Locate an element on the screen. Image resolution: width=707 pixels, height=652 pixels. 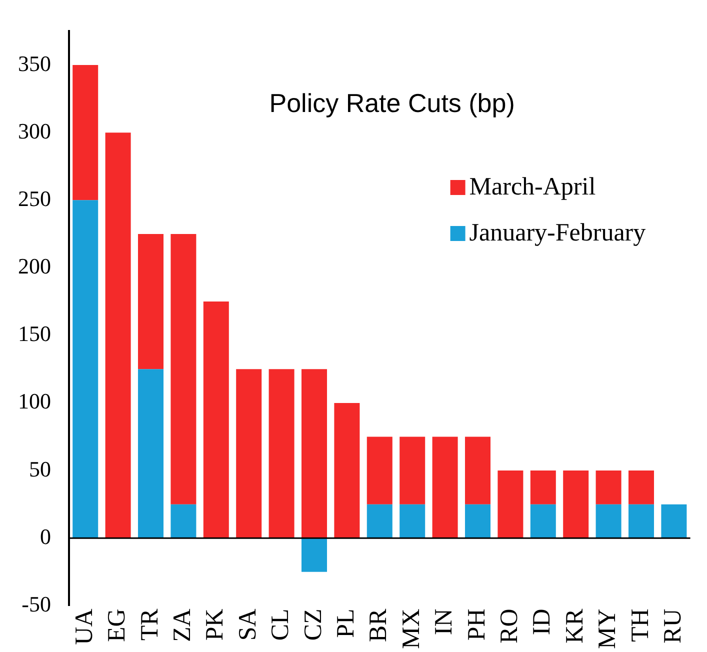
y-tick-label: 350 is located at coordinates (34, 63).